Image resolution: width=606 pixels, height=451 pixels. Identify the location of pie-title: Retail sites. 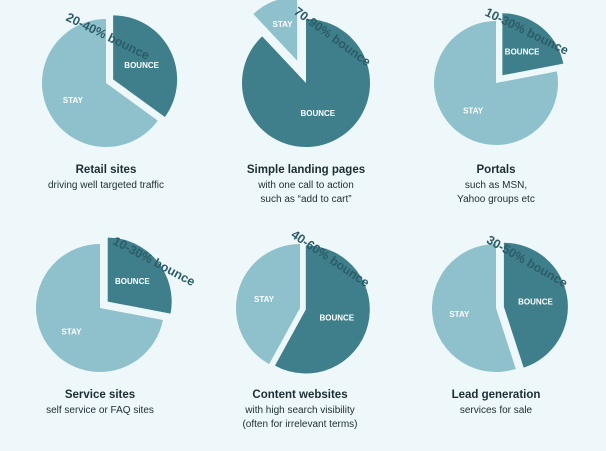
(106, 170).